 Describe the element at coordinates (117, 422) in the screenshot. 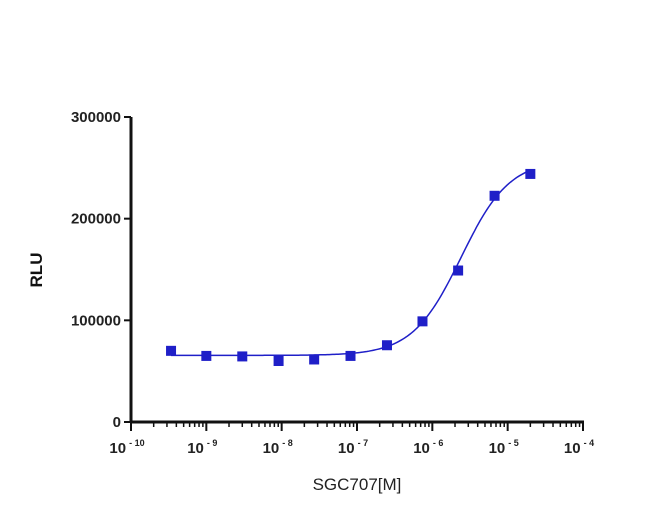

I see `y-tick-label: 0` at that location.